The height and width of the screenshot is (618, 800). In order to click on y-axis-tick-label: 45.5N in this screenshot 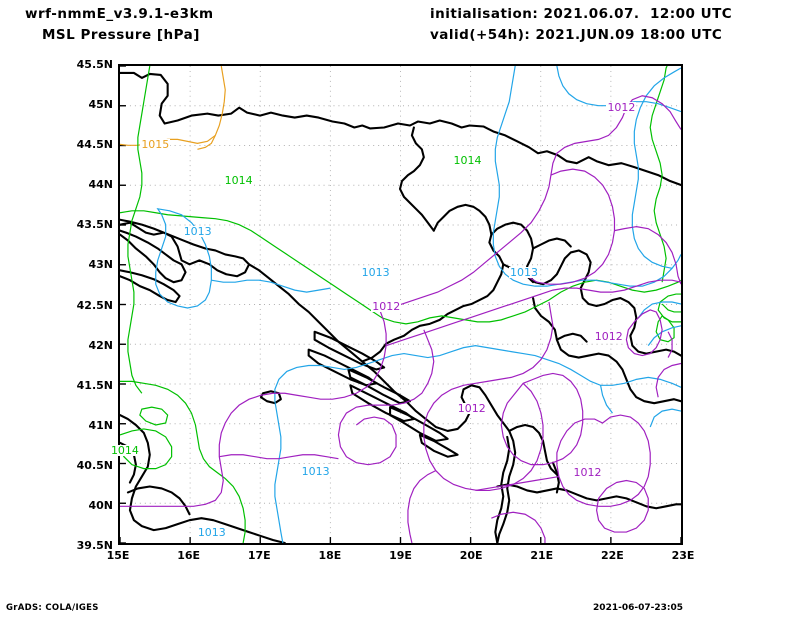, I will do `click(94, 64)`.